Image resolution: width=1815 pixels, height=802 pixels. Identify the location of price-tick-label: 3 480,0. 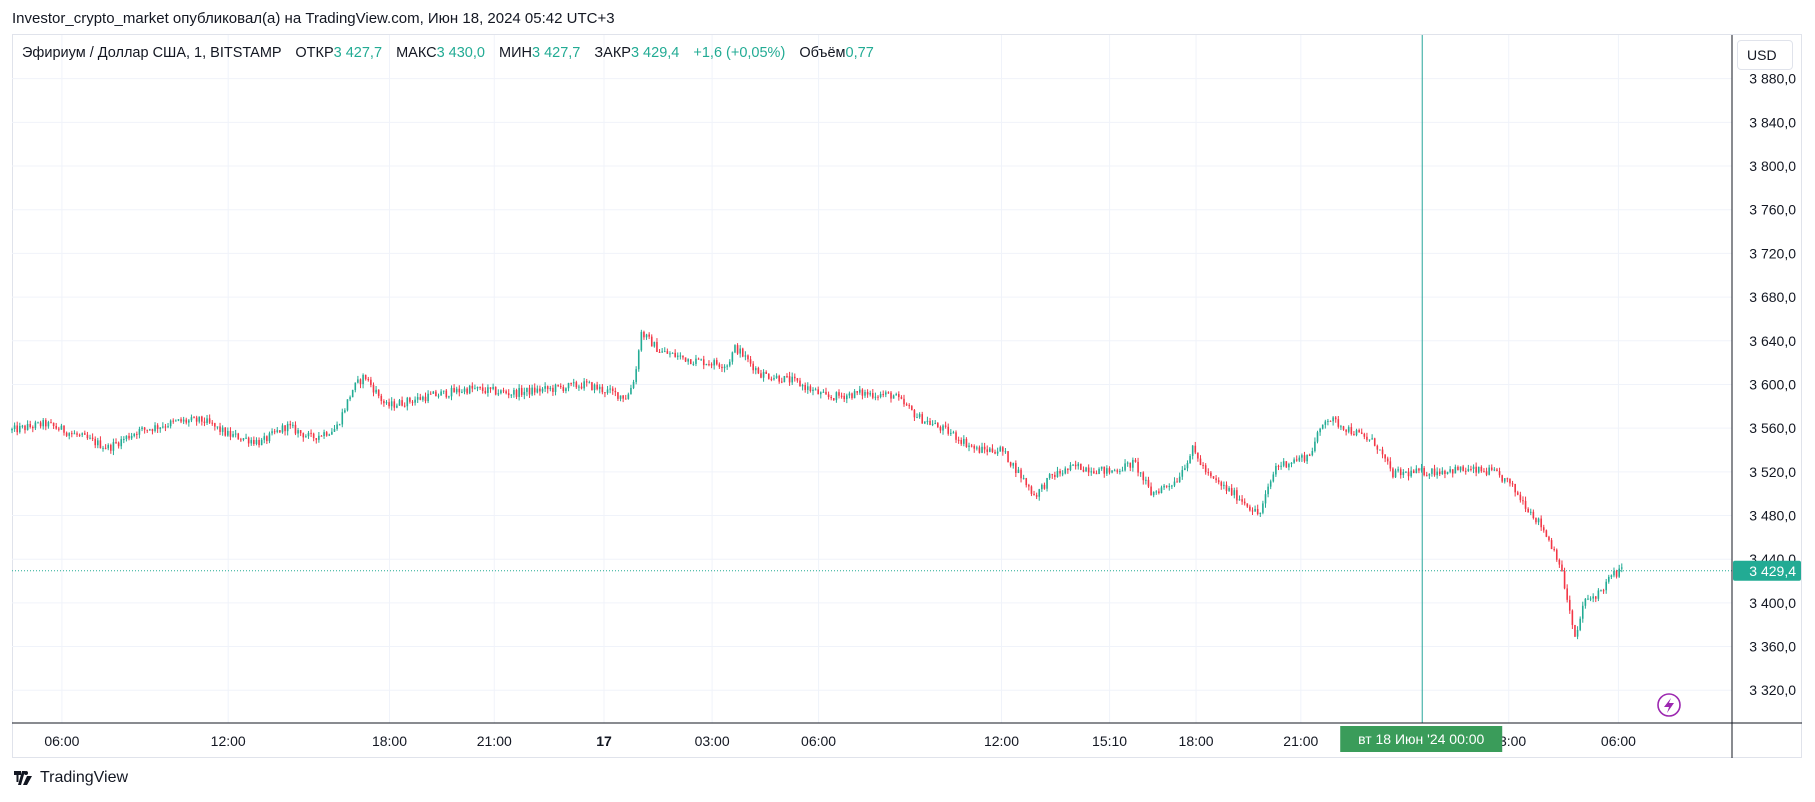
(1772, 516).